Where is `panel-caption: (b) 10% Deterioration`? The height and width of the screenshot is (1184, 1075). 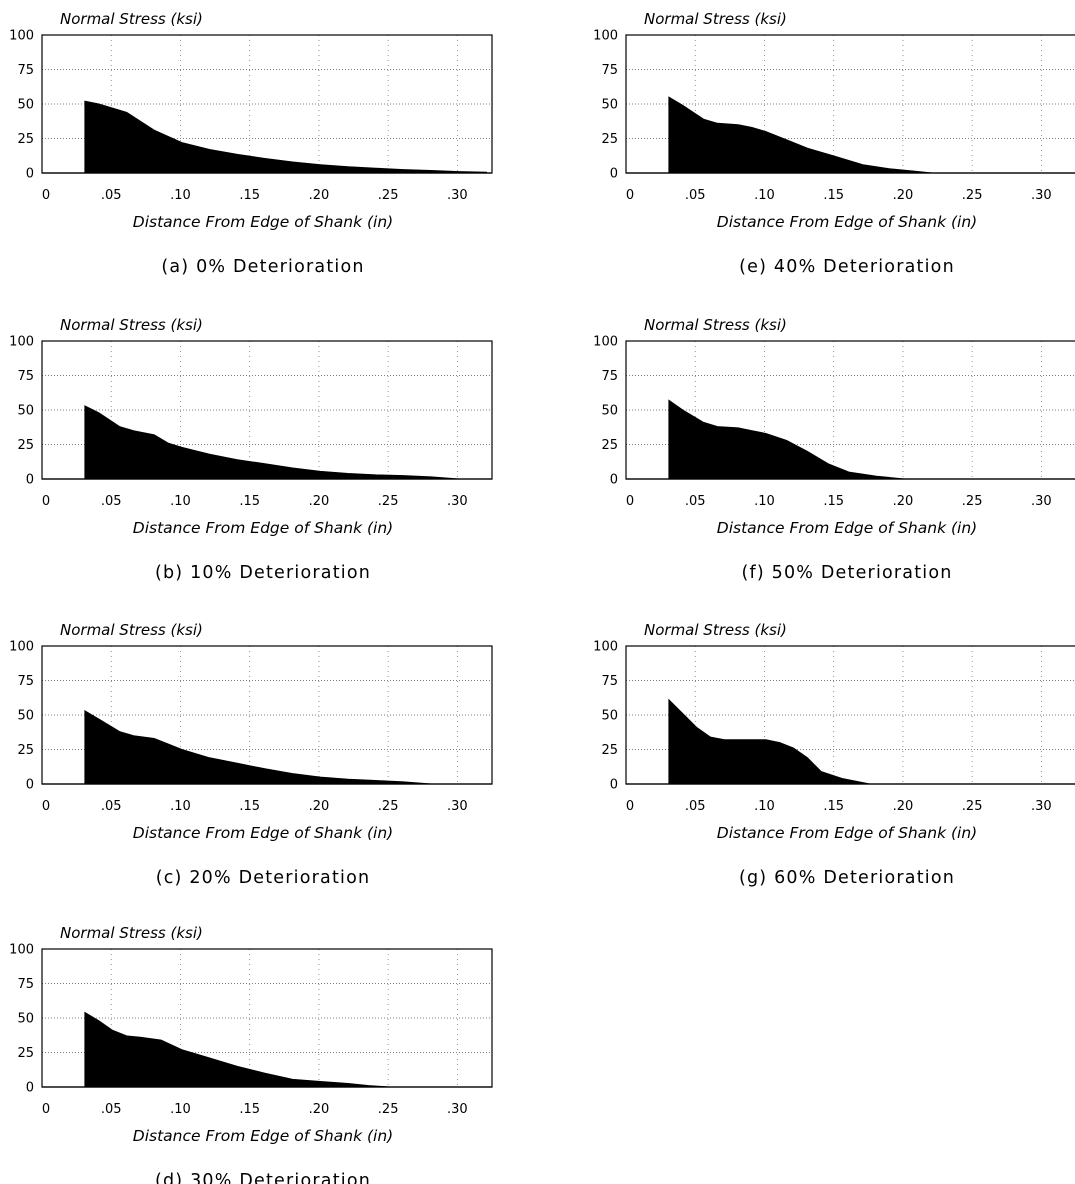
panel-caption: (b) 10% Deterioration is located at coordinates (263, 573).